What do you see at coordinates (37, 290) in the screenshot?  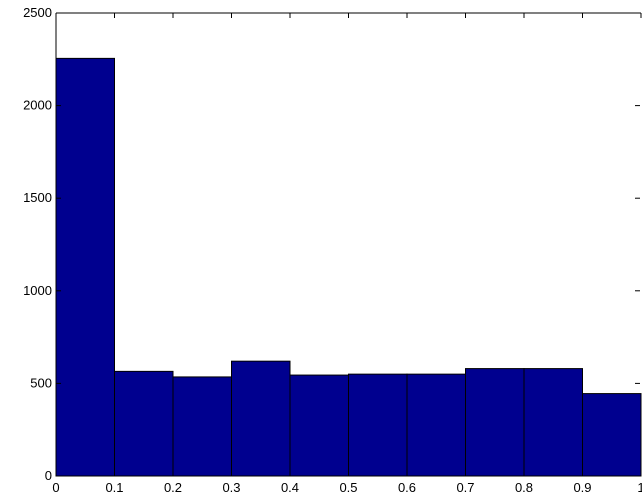 I see `y-tick-label: 1000` at bounding box center [37, 290].